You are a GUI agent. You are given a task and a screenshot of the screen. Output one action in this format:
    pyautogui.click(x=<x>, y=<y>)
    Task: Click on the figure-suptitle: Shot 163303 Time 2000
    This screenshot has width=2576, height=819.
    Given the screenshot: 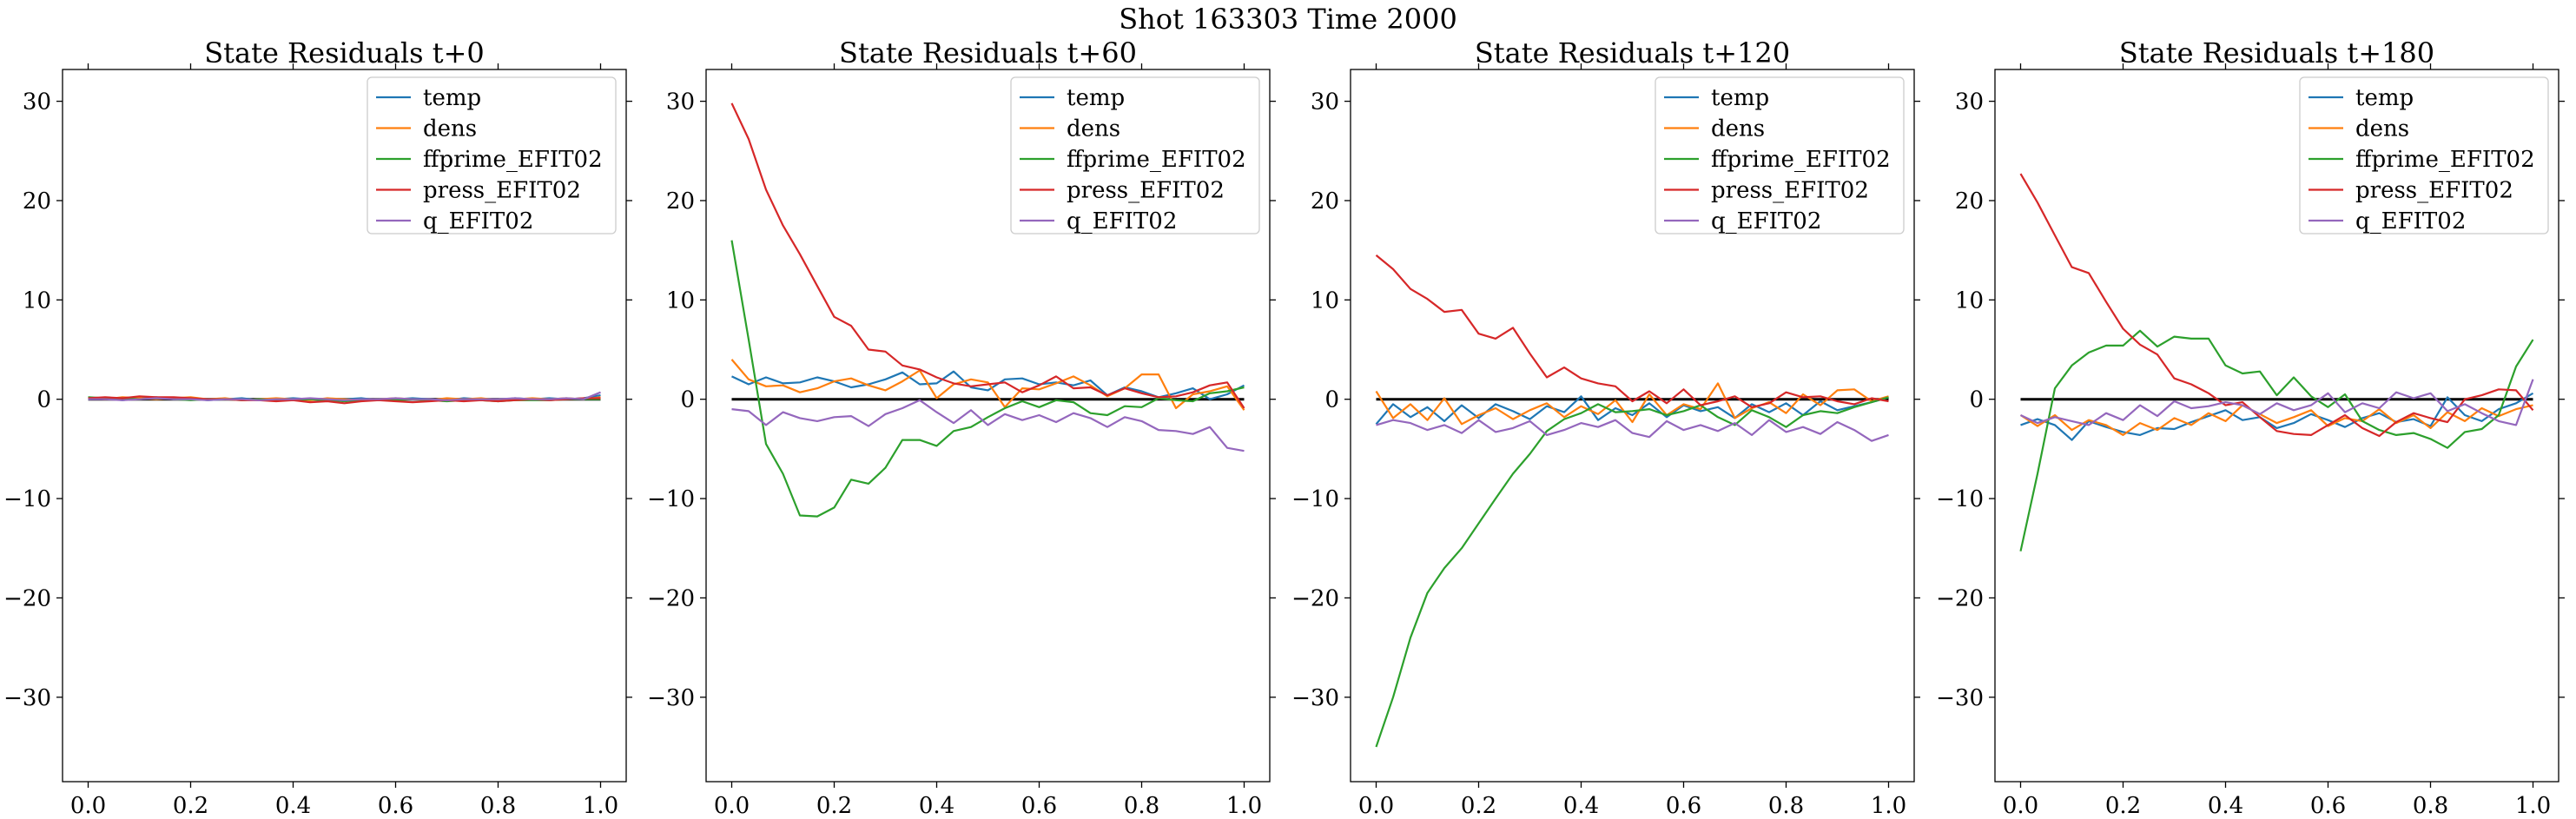 What is the action you would take?
    pyautogui.click(x=1288, y=19)
    